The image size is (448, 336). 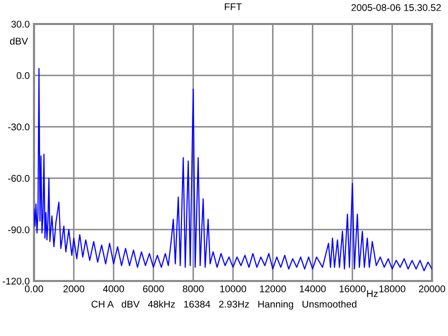 What do you see at coordinates (273, 288) in the screenshot?
I see `x-tick-label: 12000` at bounding box center [273, 288].